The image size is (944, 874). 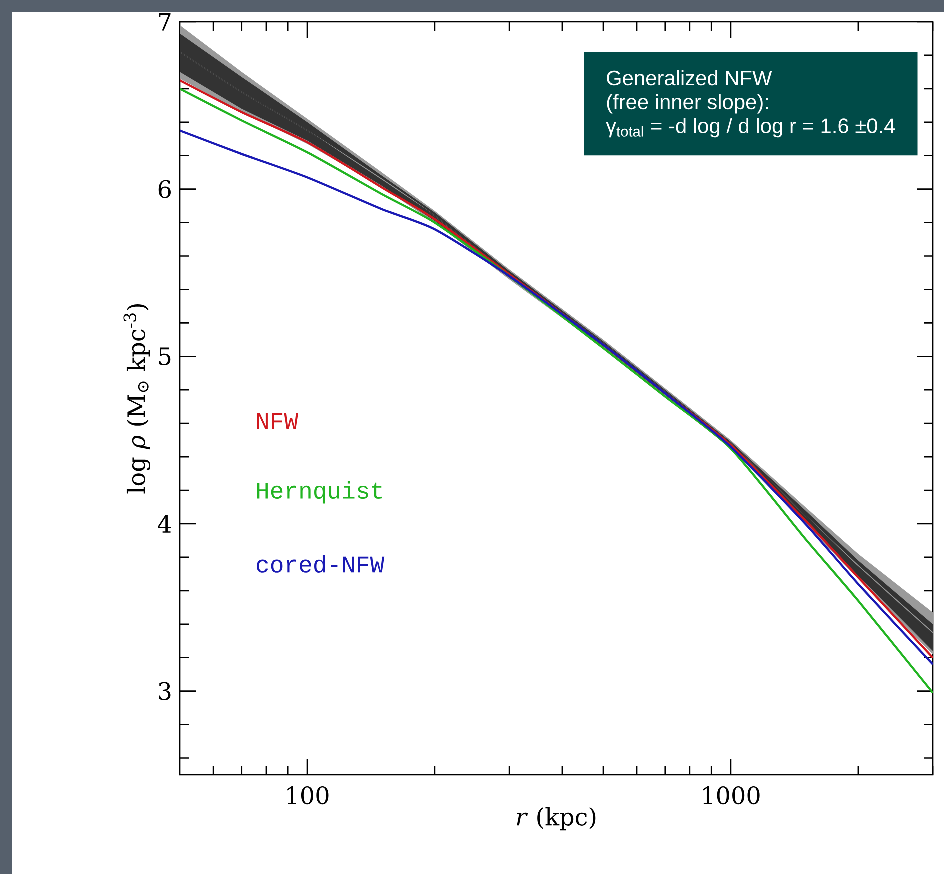 What do you see at coordinates (165, 357) in the screenshot?
I see `y-tick-label: 5` at bounding box center [165, 357].